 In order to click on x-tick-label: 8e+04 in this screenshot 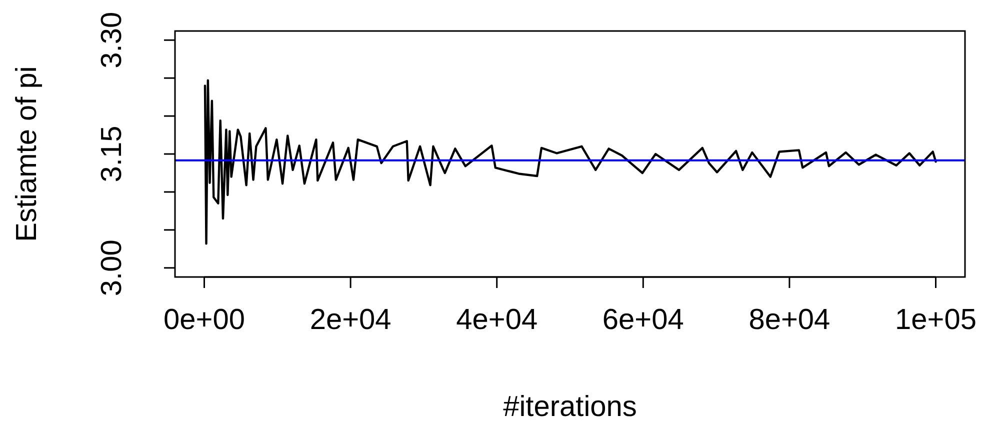, I will do `click(789, 320)`.